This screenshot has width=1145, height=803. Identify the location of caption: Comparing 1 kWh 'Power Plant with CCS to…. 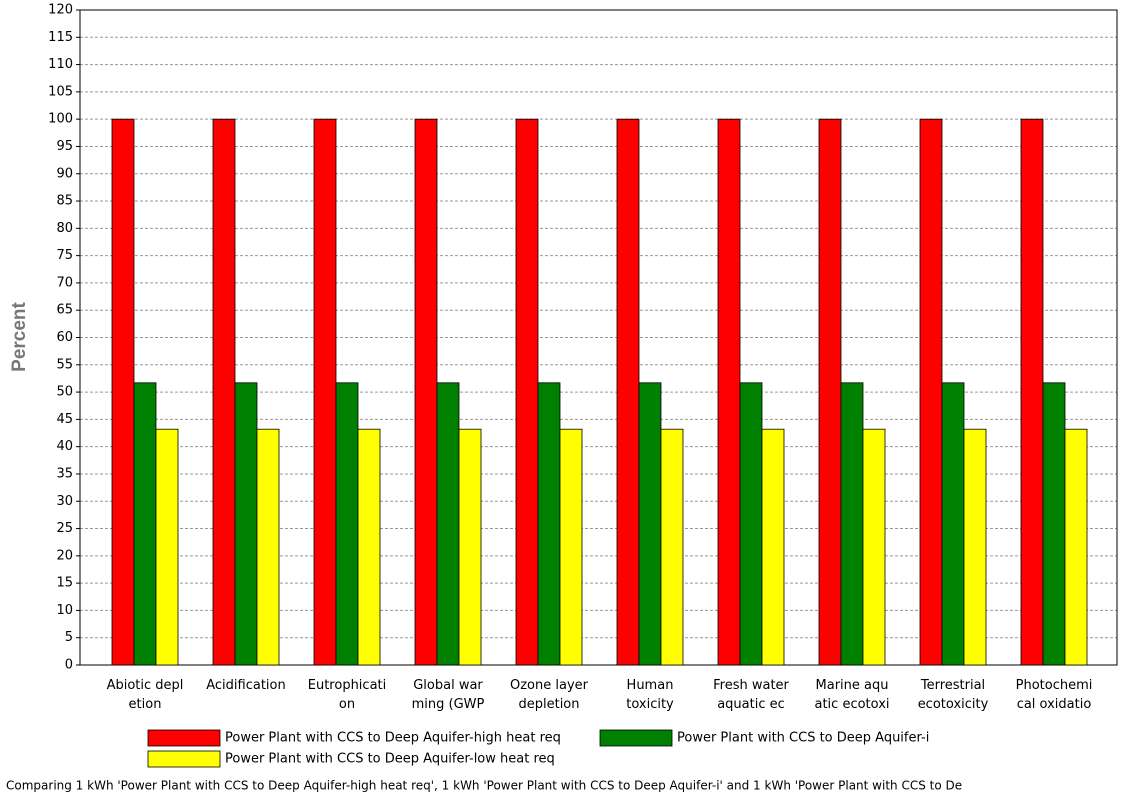
(484, 786).